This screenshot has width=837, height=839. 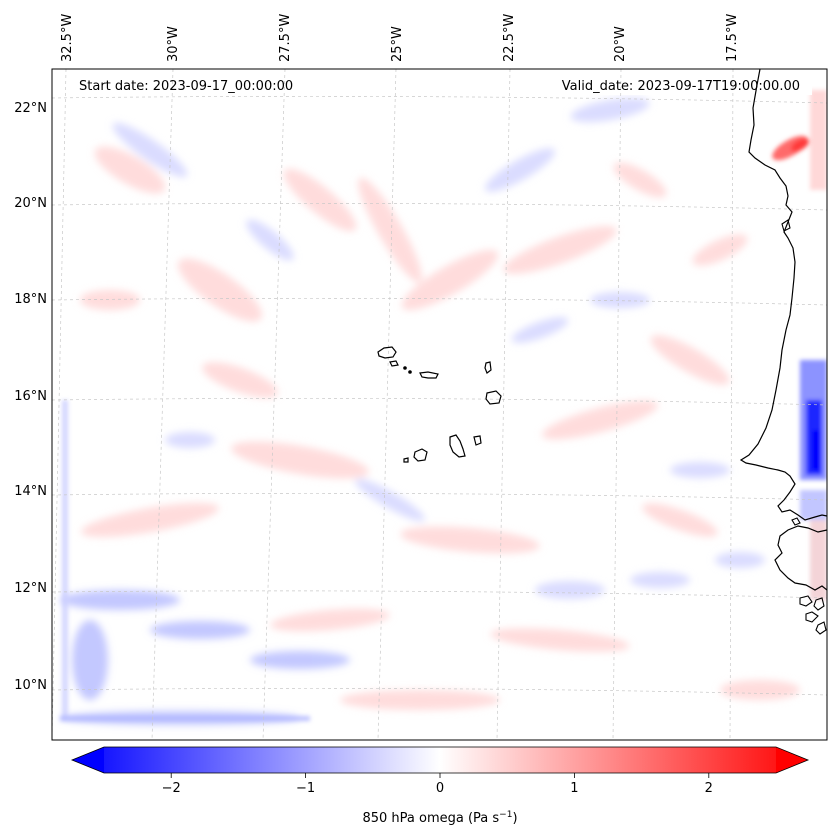 What do you see at coordinates (420, 455) in the screenshot?
I see `island-fogo` at bounding box center [420, 455].